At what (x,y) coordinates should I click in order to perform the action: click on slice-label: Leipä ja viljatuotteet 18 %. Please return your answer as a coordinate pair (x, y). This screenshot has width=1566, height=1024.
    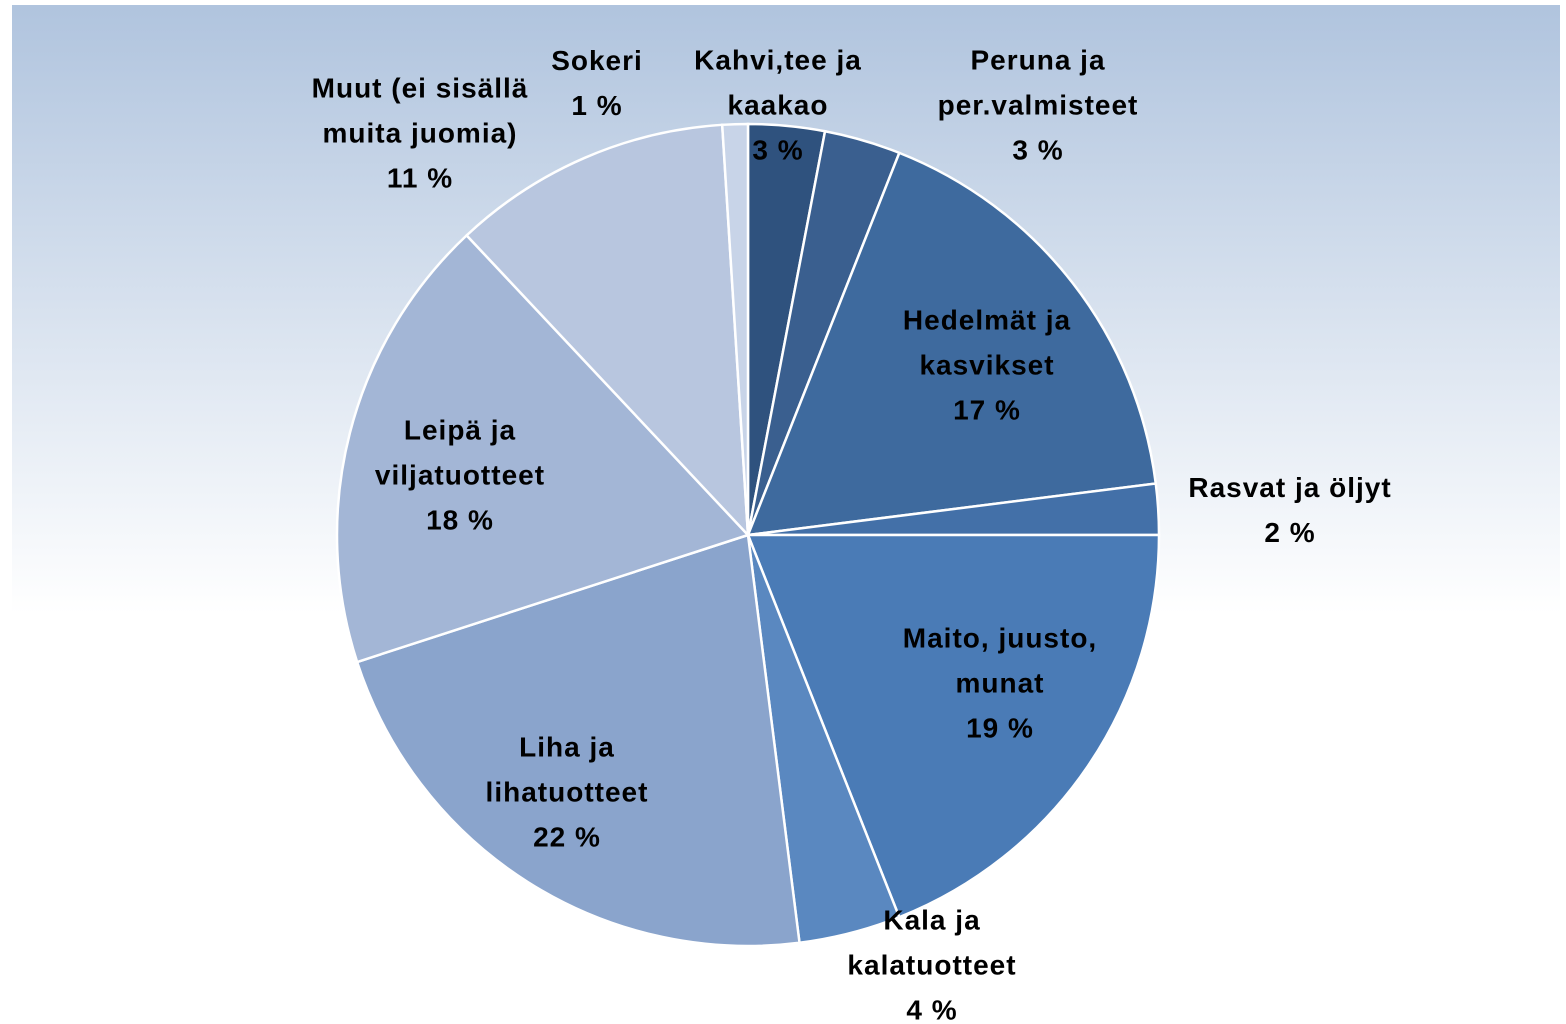
    Looking at the image, I should click on (460, 475).